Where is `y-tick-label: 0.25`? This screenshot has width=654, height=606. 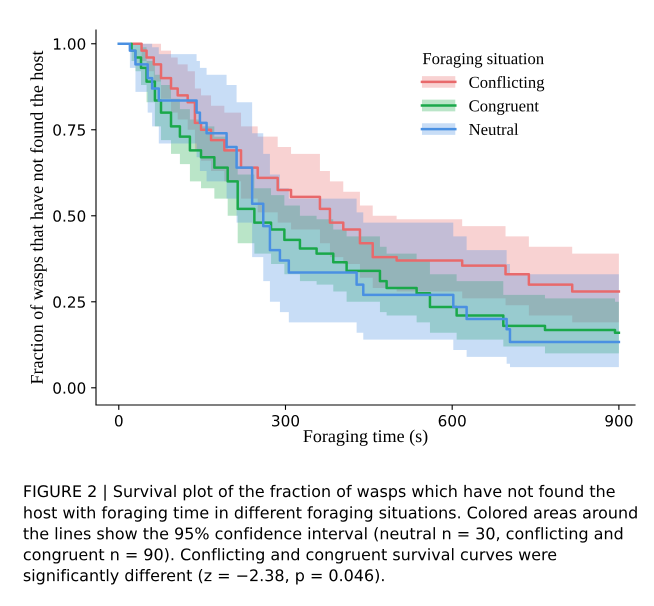
y-tick-label: 0.25 is located at coordinates (69, 302).